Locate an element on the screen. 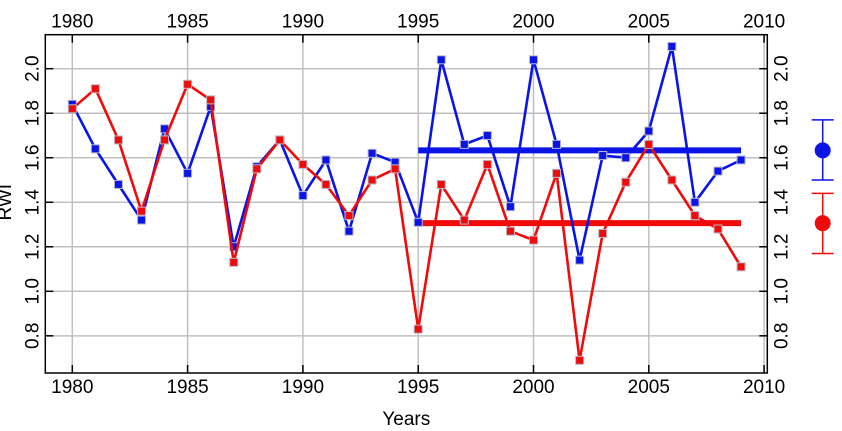  left-tick-label: 1.4 is located at coordinates (32, 202).